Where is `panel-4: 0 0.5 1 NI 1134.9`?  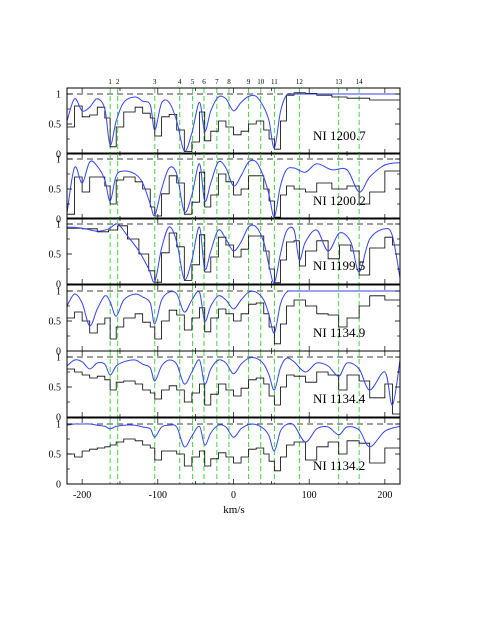
panel-4: 0 0.5 1 NI 1134.9 is located at coordinates (225, 321).